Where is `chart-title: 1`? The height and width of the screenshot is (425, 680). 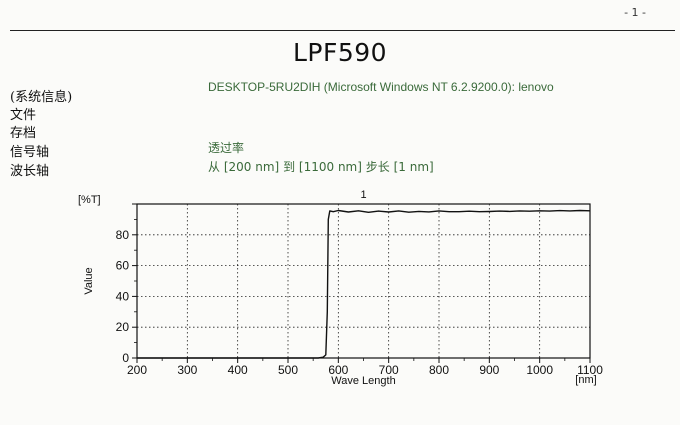 chart-title: 1 is located at coordinates (363, 195).